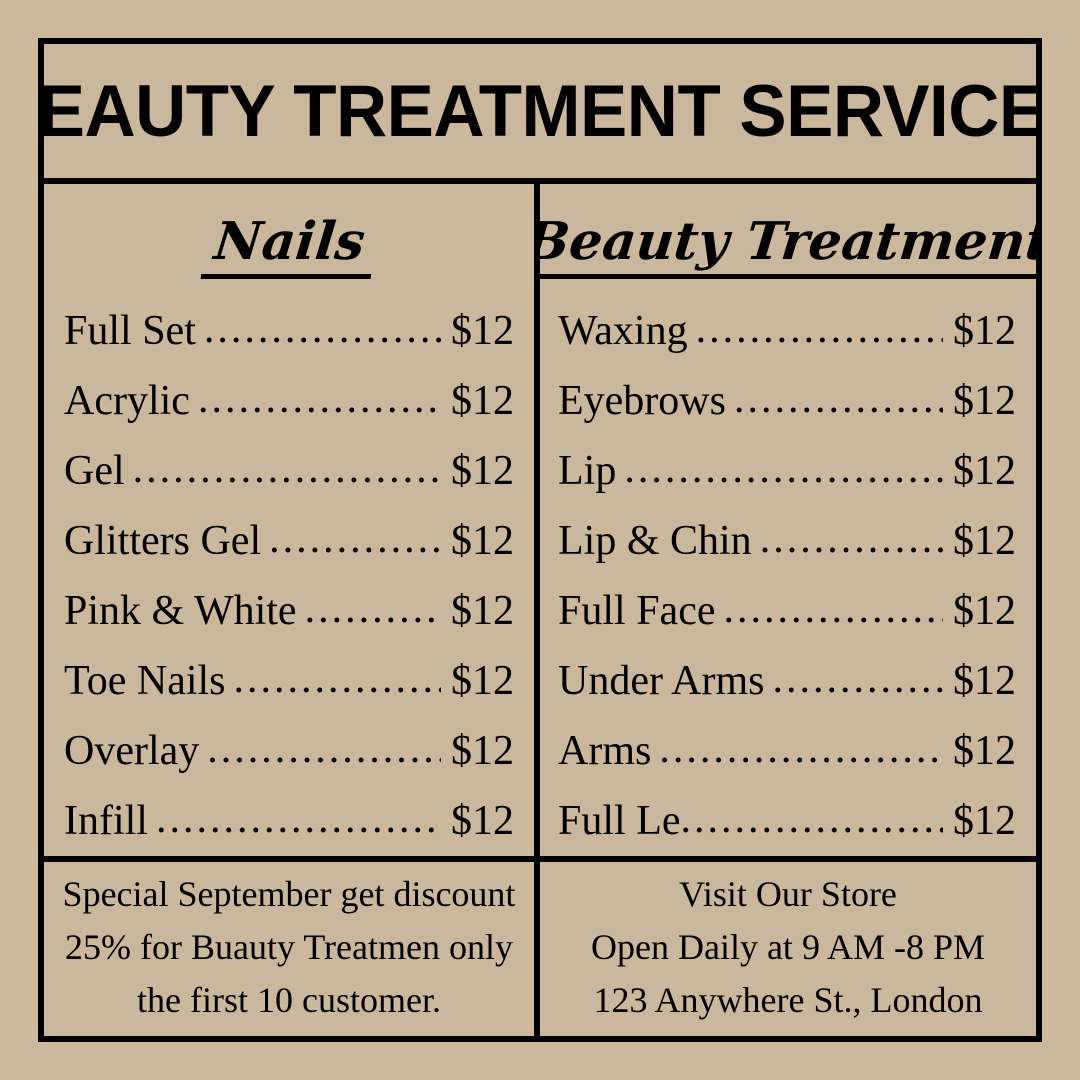  I want to click on list-item: Lip & Chin ................. $12, so click(787, 541).